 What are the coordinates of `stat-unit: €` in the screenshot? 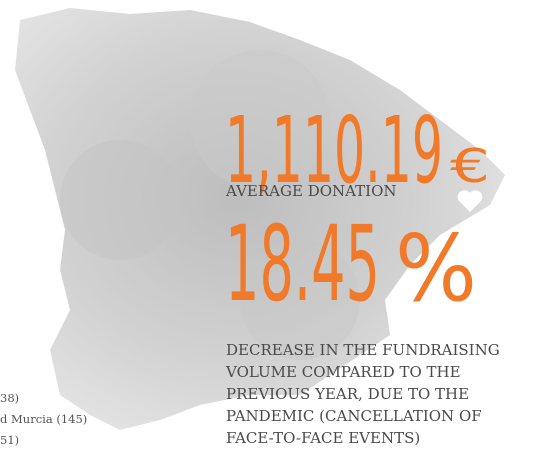 It's located at (470, 166).